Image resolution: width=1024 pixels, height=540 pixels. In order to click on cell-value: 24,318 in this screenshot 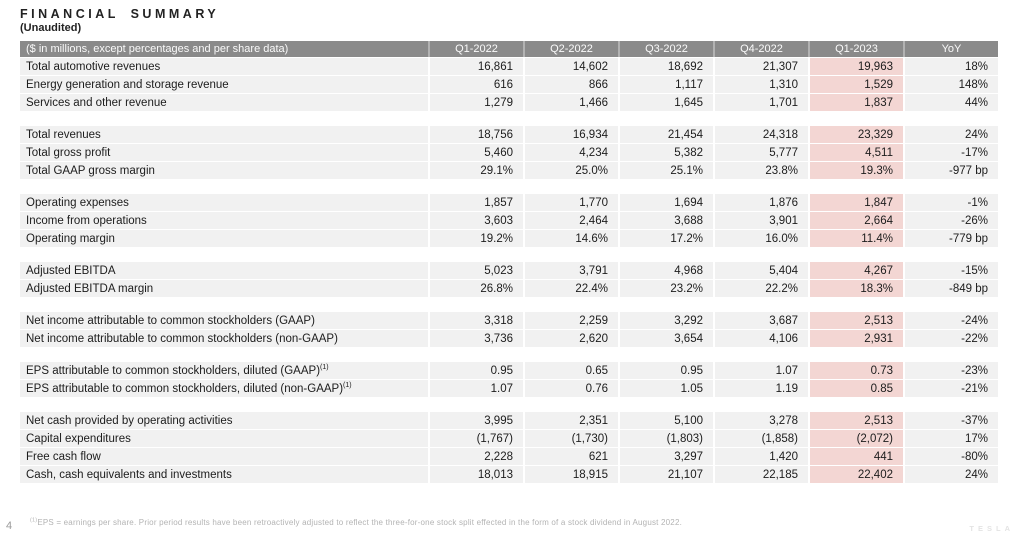, I will do `click(760, 134)`.